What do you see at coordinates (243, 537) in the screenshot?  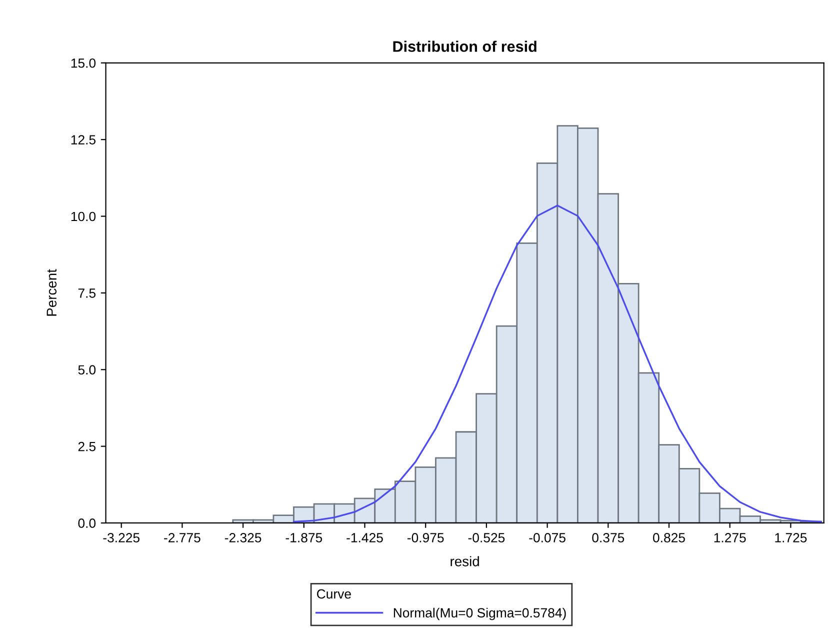 I see `x-tick-label: -2.325` at bounding box center [243, 537].